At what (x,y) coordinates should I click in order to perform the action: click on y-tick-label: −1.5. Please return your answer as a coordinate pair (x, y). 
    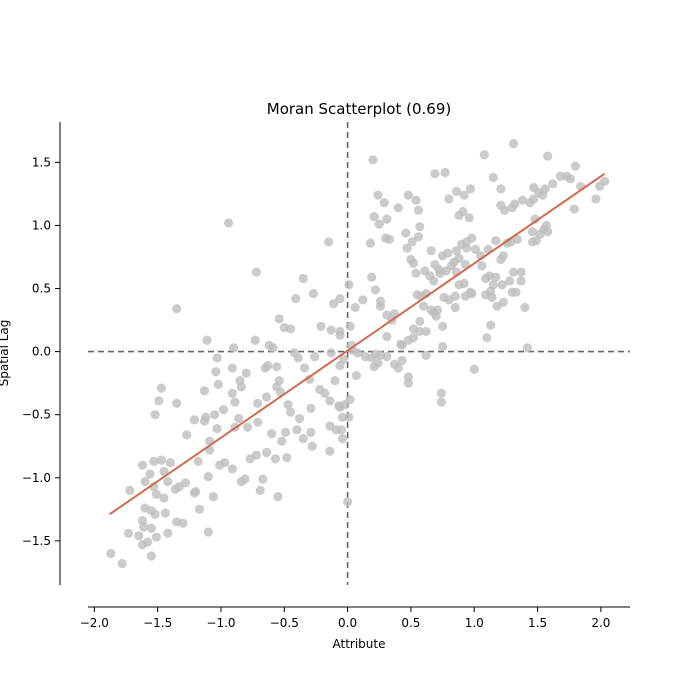
    Looking at the image, I should click on (36, 541).